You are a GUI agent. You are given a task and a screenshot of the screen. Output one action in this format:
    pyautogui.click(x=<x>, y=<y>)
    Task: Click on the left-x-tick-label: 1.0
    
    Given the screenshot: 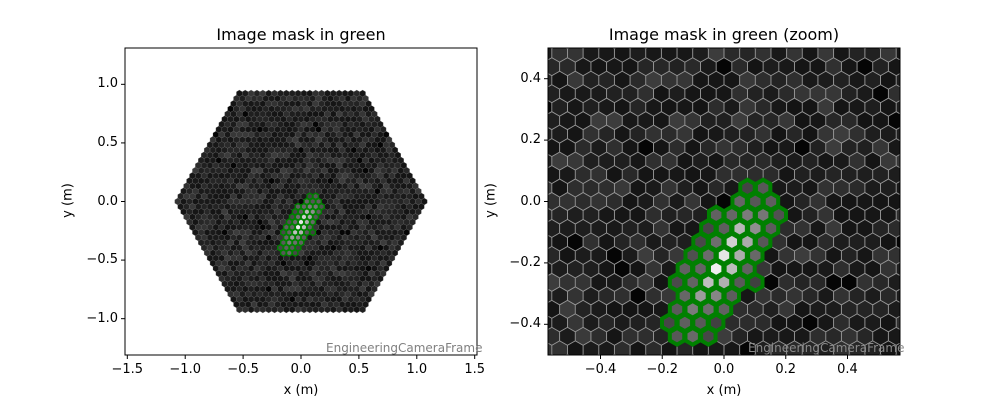 What is the action you would take?
    pyautogui.click(x=417, y=369)
    